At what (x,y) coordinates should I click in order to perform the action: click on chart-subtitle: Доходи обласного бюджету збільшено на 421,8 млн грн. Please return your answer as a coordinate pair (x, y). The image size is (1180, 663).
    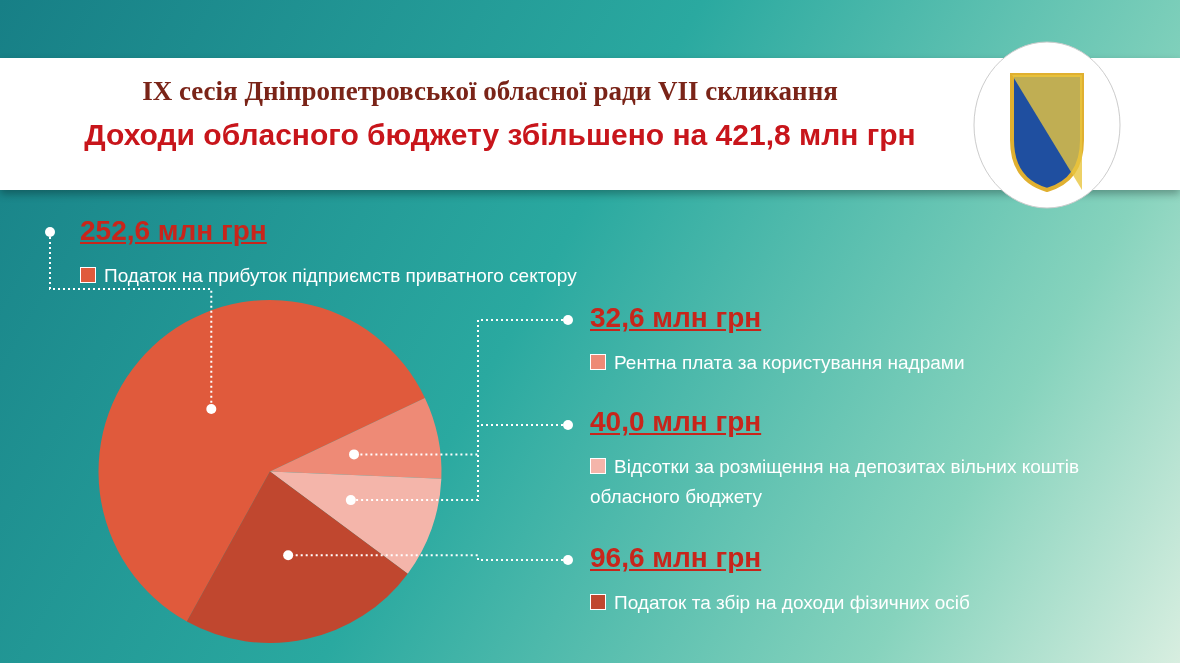
    Looking at the image, I should click on (500, 135).